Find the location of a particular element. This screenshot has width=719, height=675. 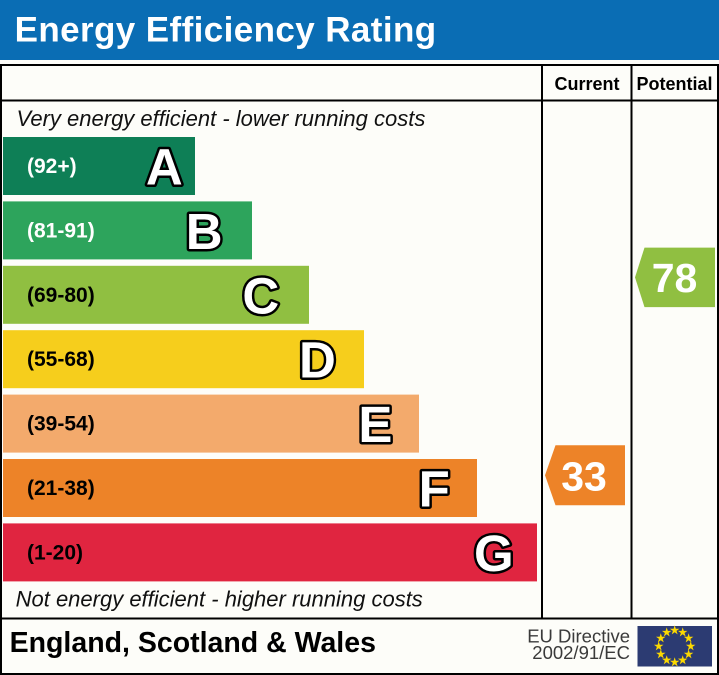

svg-text: Potential is located at coordinates (674, 84).